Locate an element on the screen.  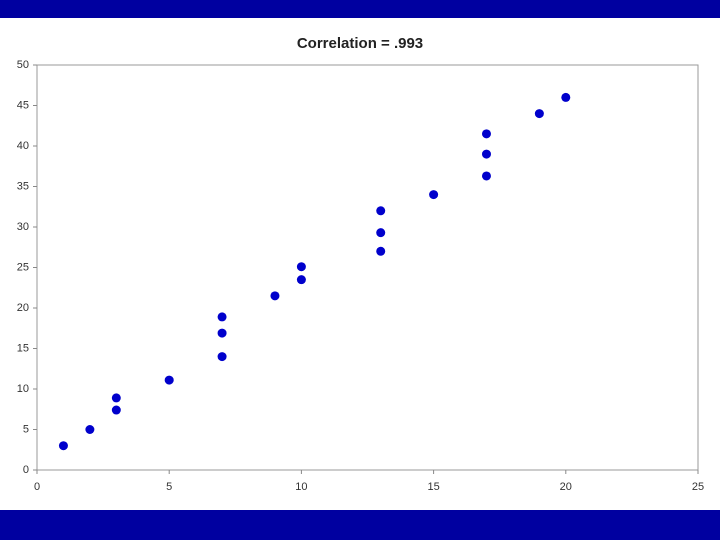
chart-title: Correlation = .993 is located at coordinates (360, 43).